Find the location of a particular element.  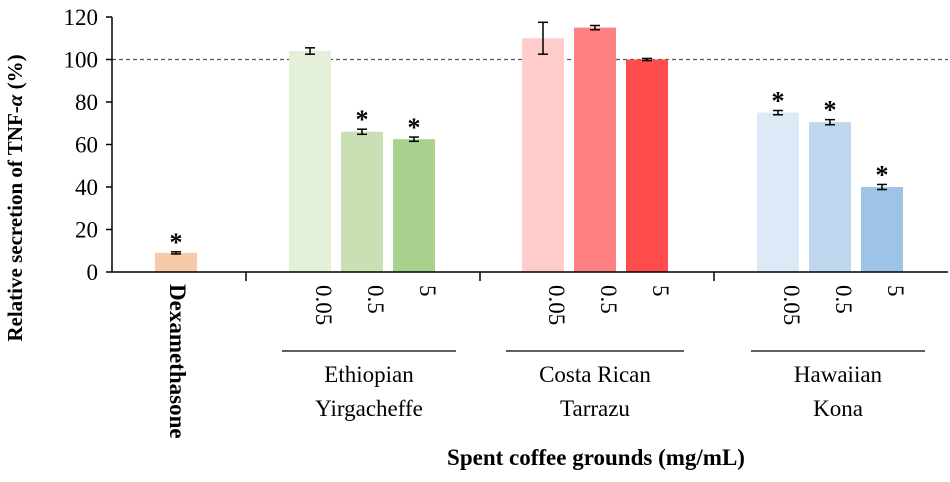

bar-group1-dose2 is located at coordinates (362, 201).